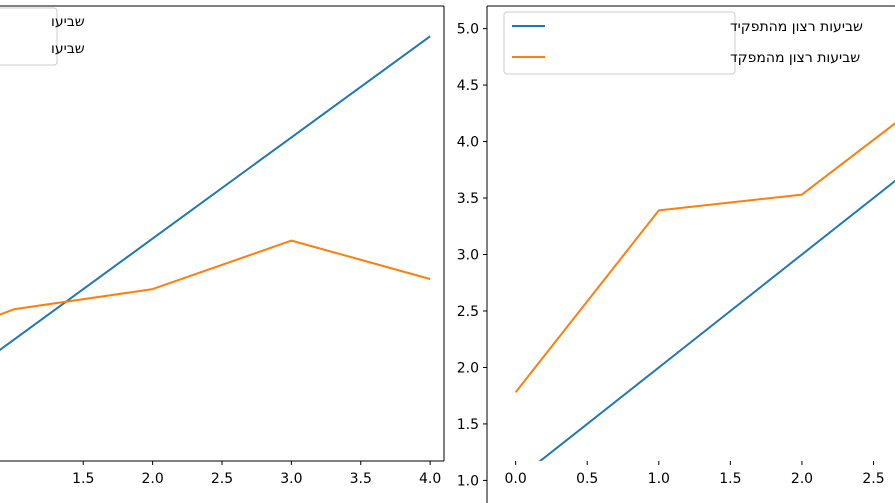 The height and width of the screenshot is (503, 895). I want to click on left-legend: שביעו שביעו, so click(42, 36).